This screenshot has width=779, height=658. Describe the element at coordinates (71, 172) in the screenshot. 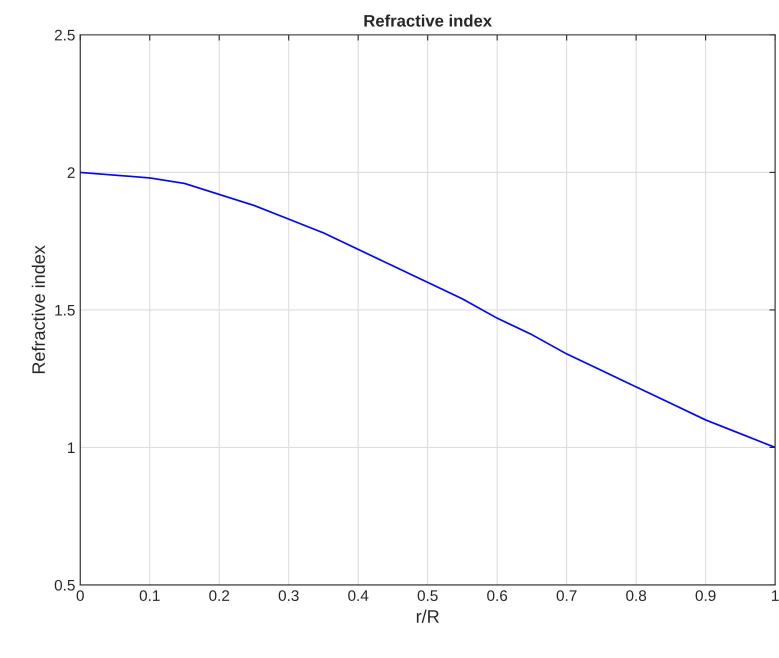

I see `y-tick-label: 2` at that location.